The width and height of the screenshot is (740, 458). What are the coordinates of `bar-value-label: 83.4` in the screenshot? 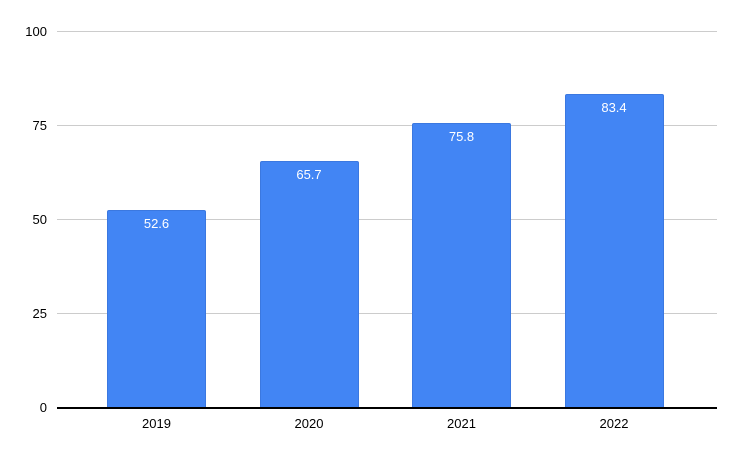 It's located at (614, 108).